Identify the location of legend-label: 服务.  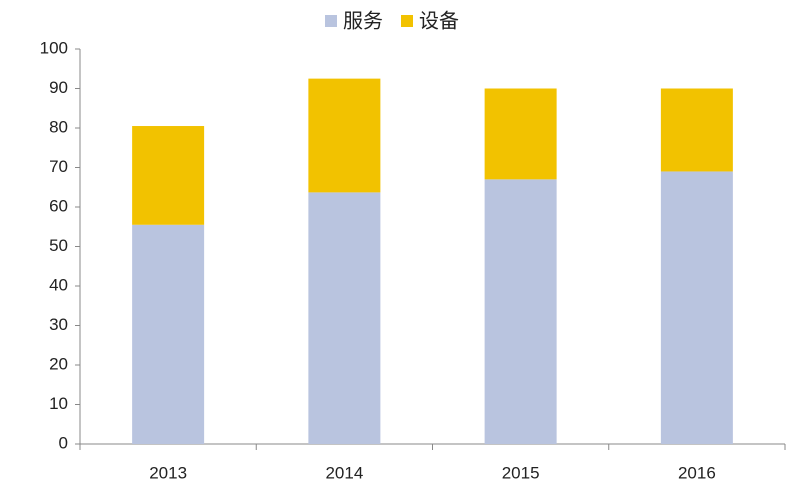
(363, 20).